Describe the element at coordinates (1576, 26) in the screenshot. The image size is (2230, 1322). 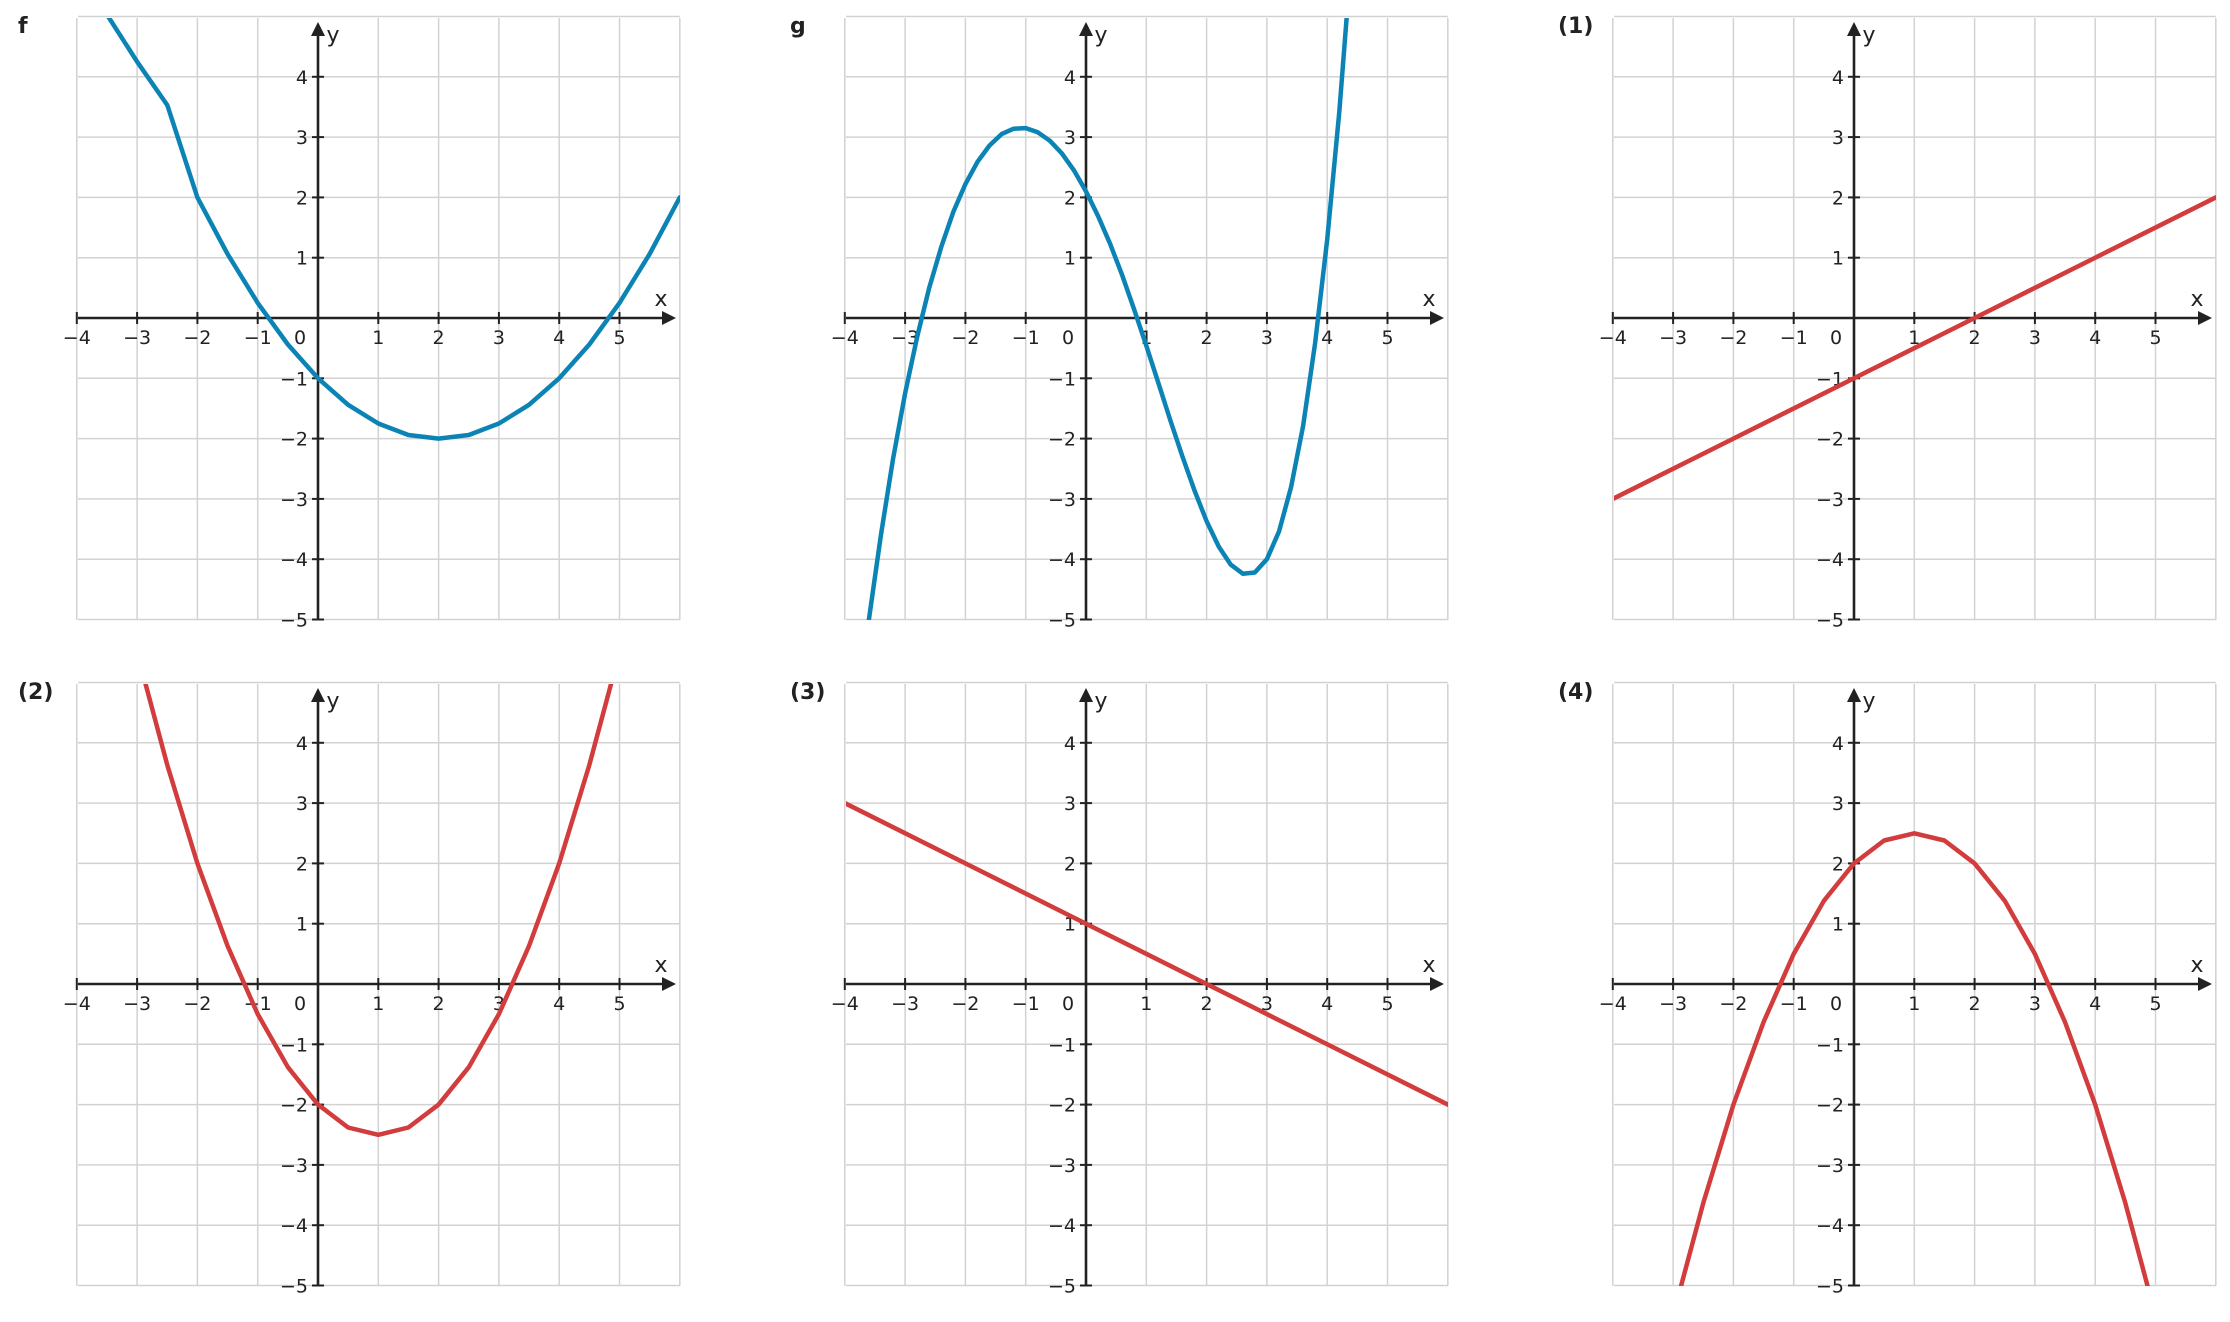
I see `panel-label: (1)` at that location.